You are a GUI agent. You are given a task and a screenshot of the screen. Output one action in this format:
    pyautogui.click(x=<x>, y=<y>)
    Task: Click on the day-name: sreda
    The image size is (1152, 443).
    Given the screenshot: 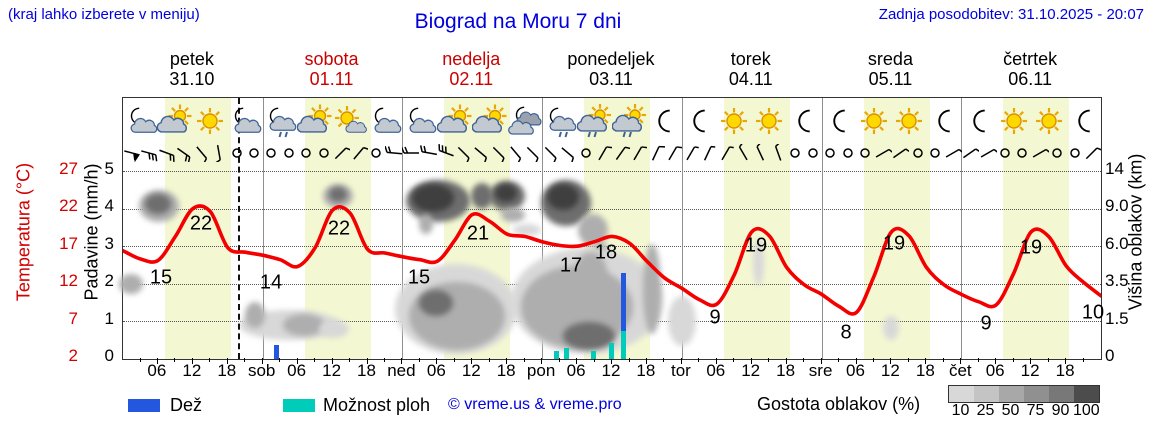 What is the action you would take?
    pyautogui.click(x=890, y=59)
    